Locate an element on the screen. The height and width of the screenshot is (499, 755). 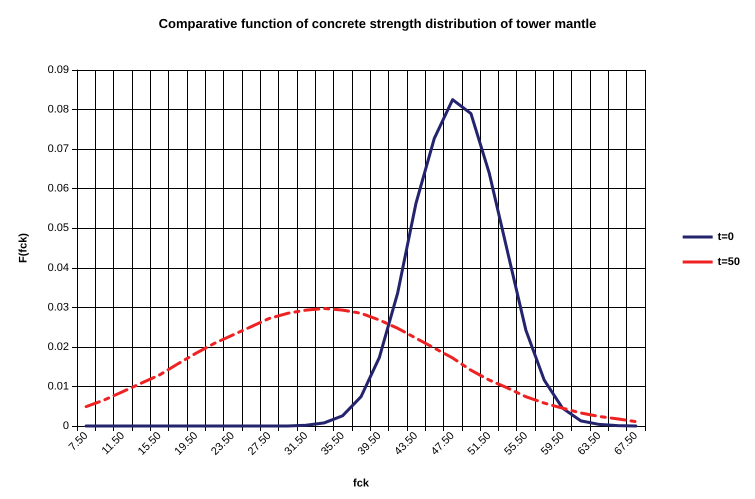
y-tick-label: 0.06 is located at coordinates (58, 188).